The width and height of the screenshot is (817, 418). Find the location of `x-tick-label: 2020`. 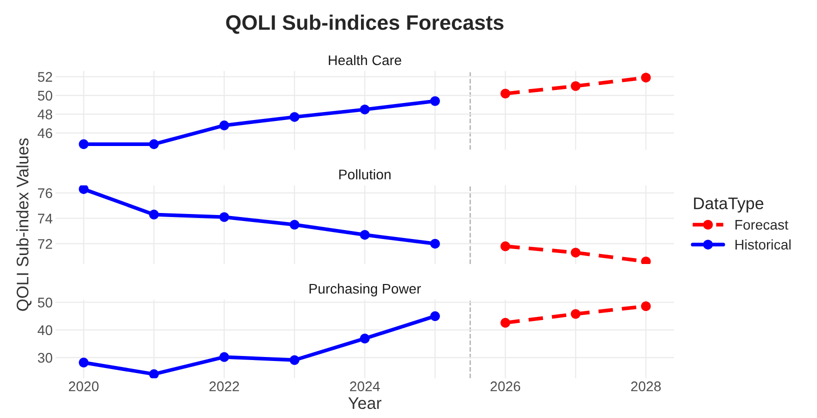

x-tick-label: 2020 is located at coordinates (83, 386).